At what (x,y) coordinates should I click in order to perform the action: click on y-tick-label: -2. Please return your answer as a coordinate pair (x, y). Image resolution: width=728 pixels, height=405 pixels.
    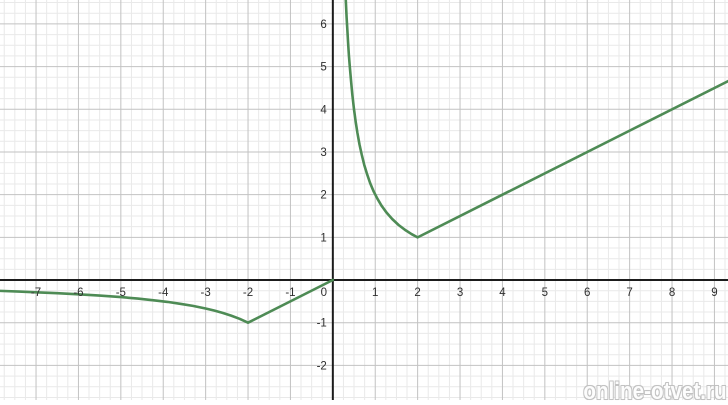
    Looking at the image, I should click on (322, 366).